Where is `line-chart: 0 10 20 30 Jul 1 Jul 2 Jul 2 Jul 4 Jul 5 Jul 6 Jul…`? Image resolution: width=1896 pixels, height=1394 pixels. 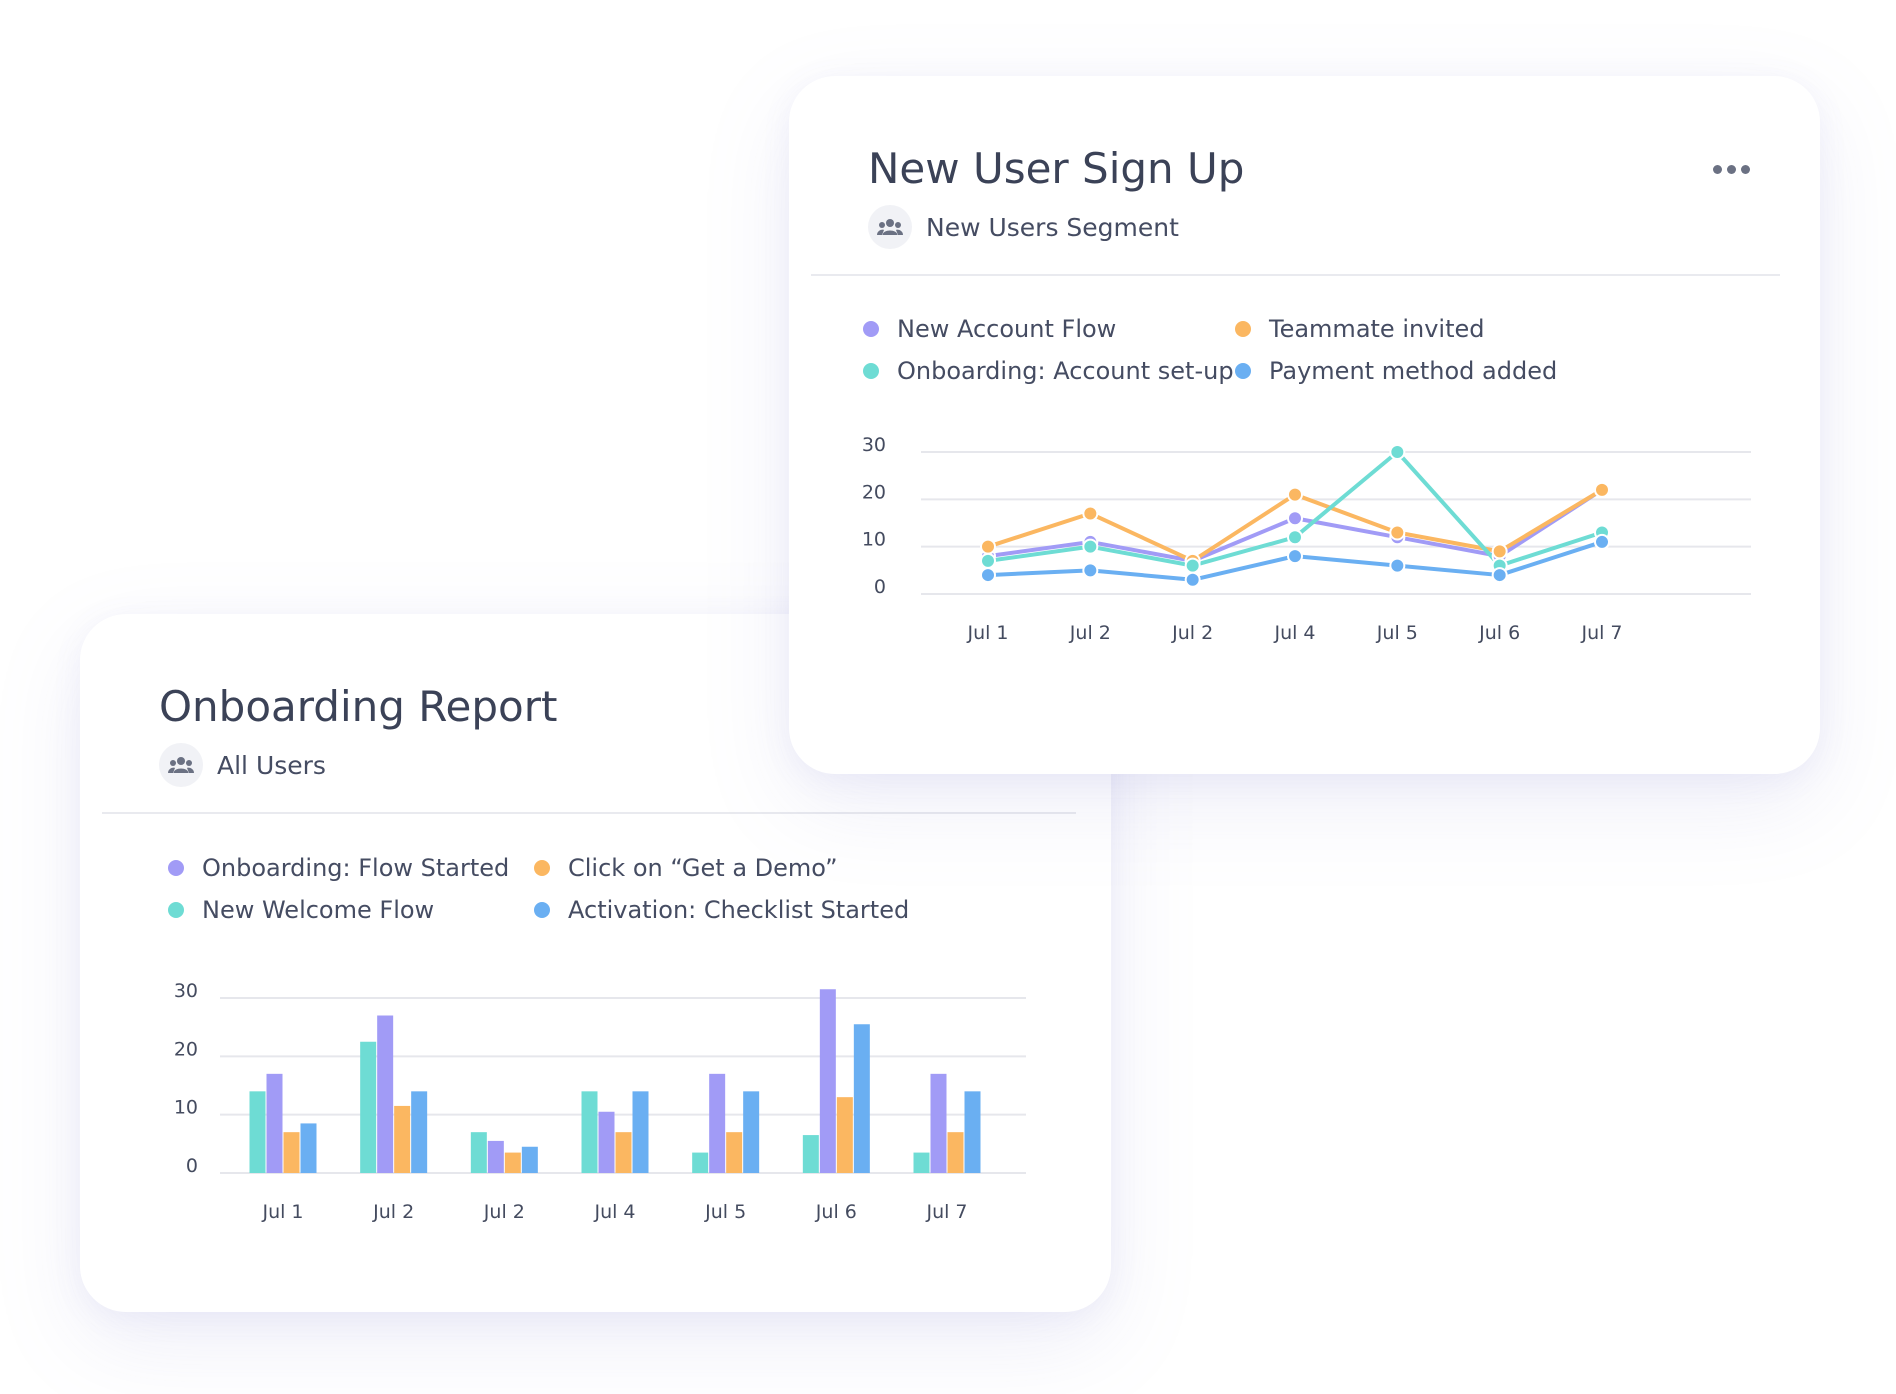
line-chart: 0 10 20 30 Jul 1 Jul 2 Jul 2 Jul 4 Jul 5 Jul 6 Jul… is located at coordinates (1306, 539).